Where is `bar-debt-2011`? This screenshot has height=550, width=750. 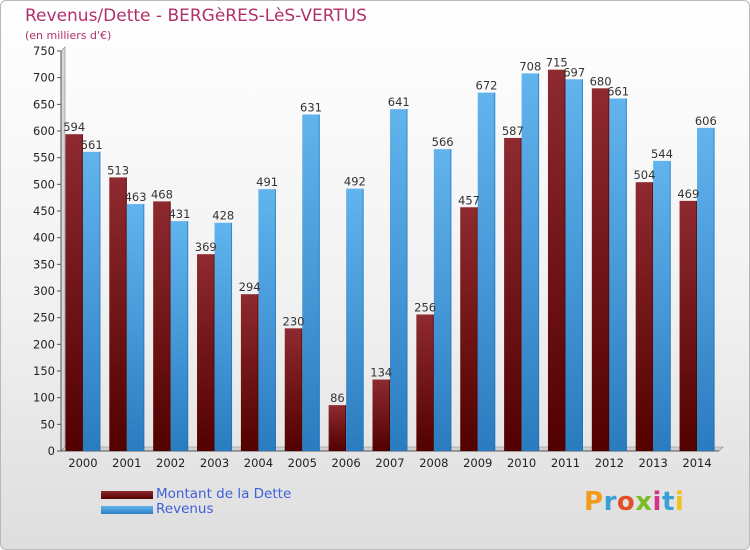
bar-debt-2011 is located at coordinates (556, 260).